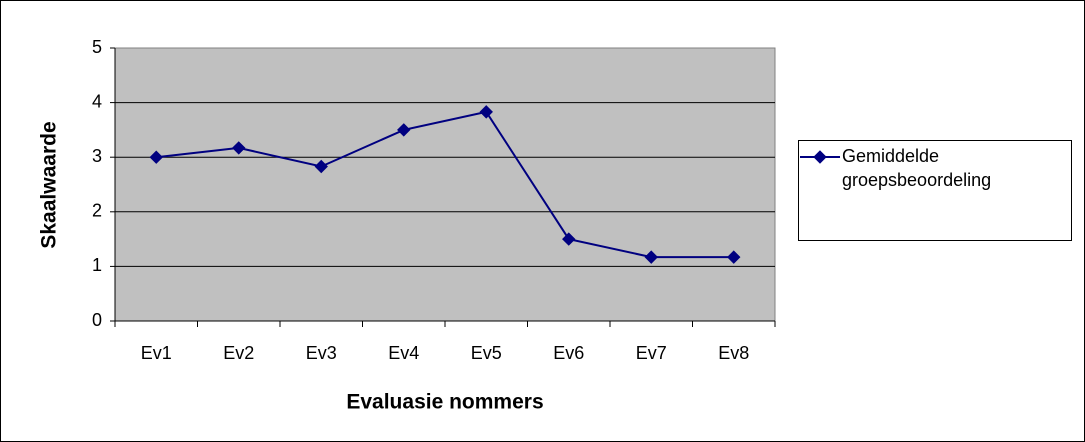 This screenshot has height=442, width=1085. Describe the element at coordinates (486, 353) in the screenshot. I see `x-tick-label: Ev5` at that location.